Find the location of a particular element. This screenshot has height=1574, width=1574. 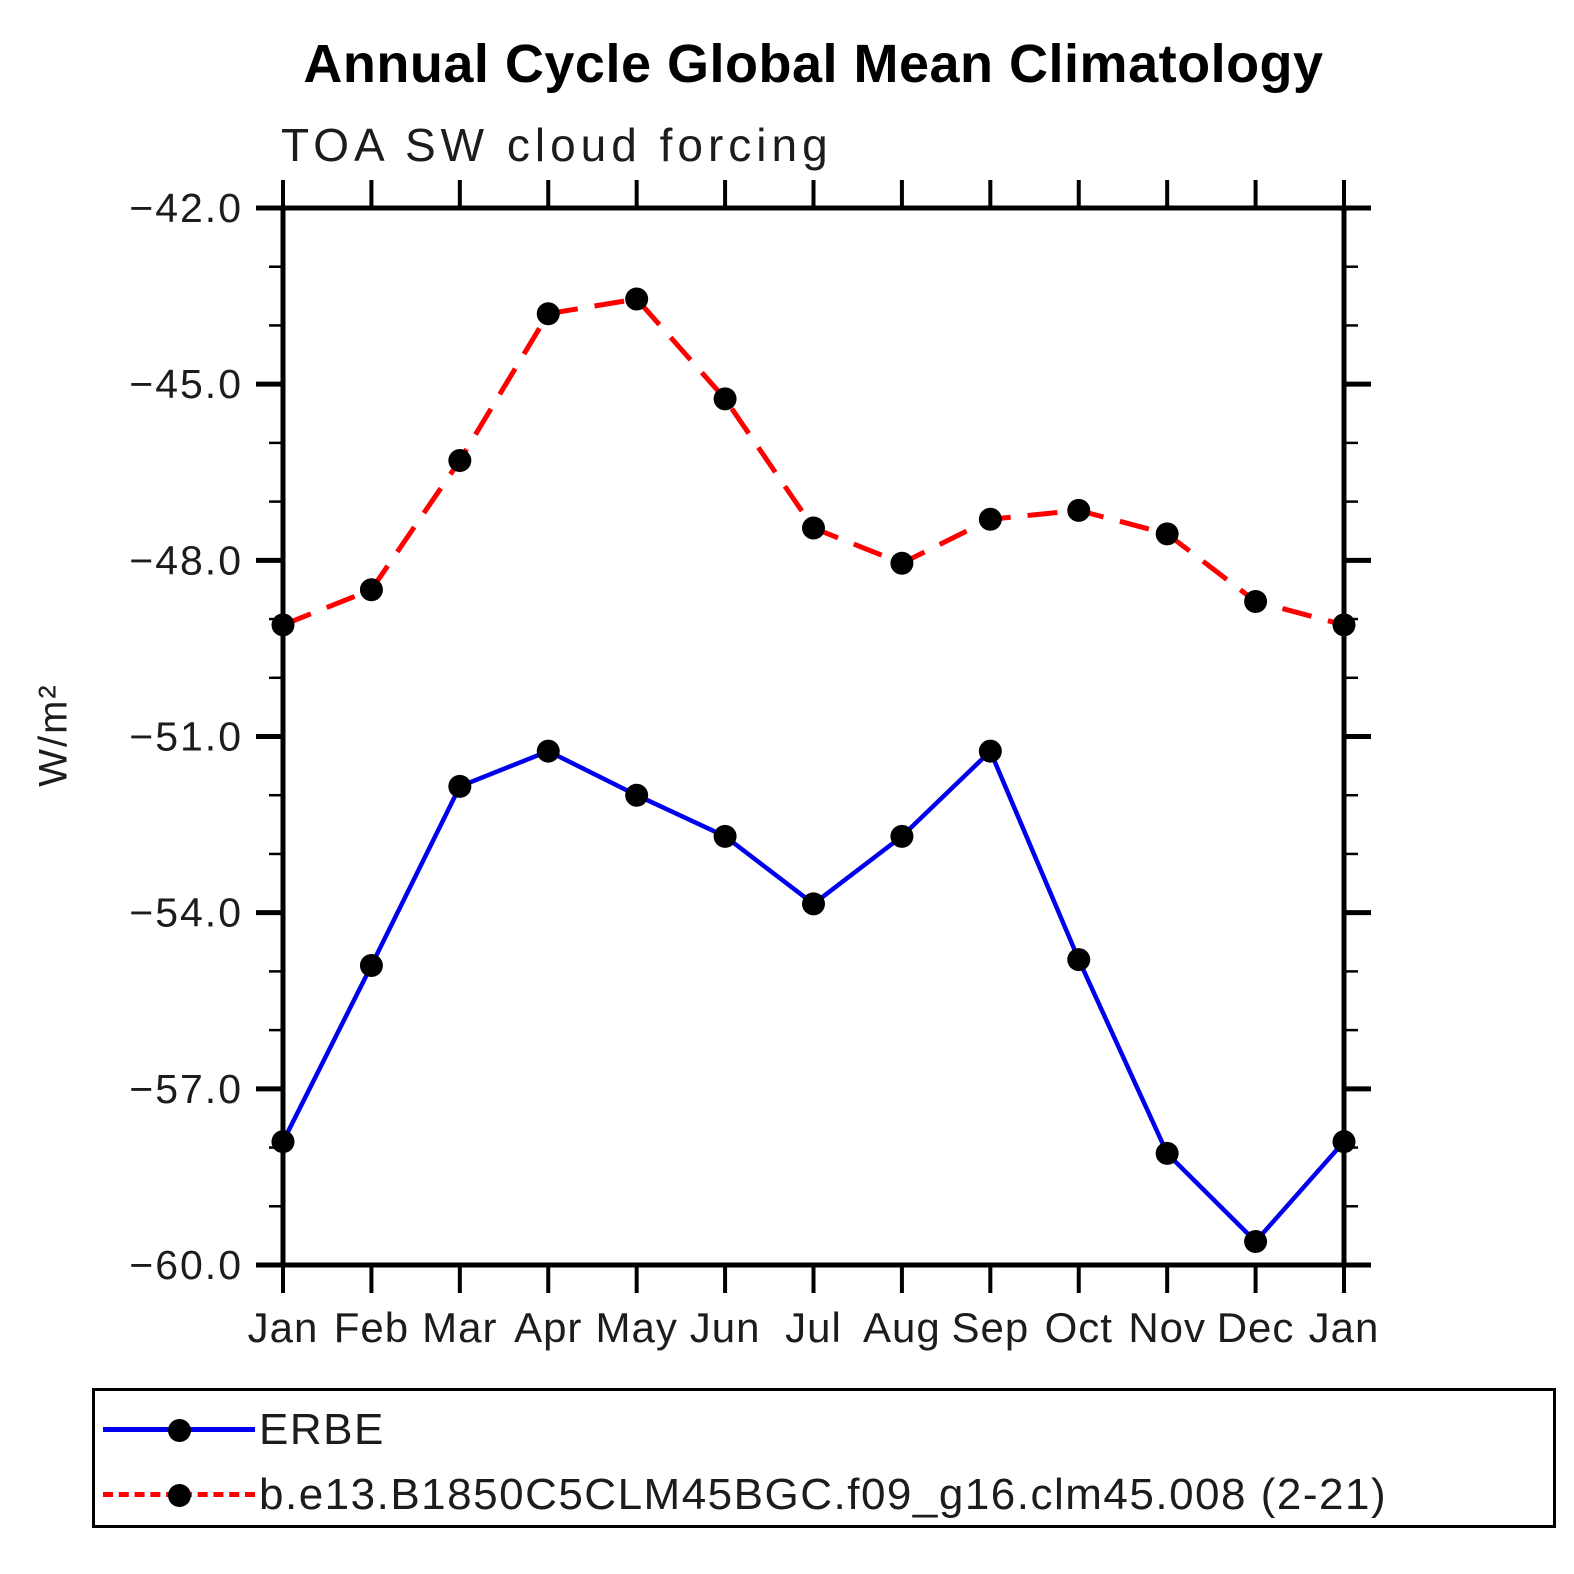

x-tick-label: Mar is located at coordinates (459, 1327).